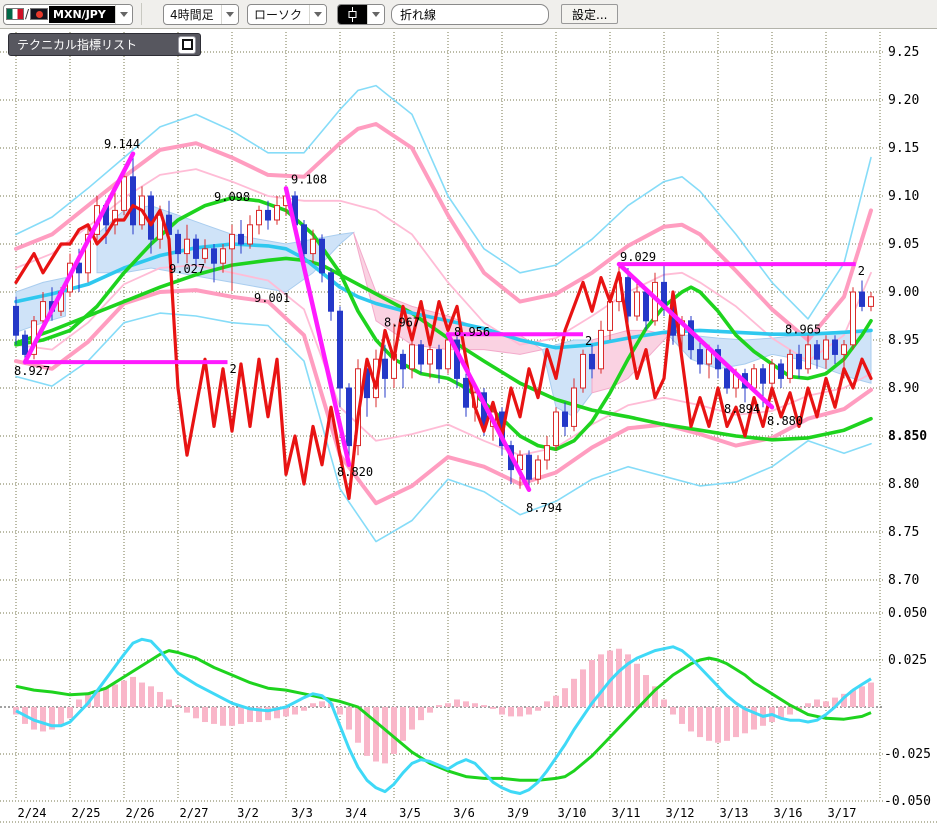 The image size is (937, 828). What do you see at coordinates (630, 361) in the screenshot?
I see `pink-cloud` at bounding box center [630, 361].